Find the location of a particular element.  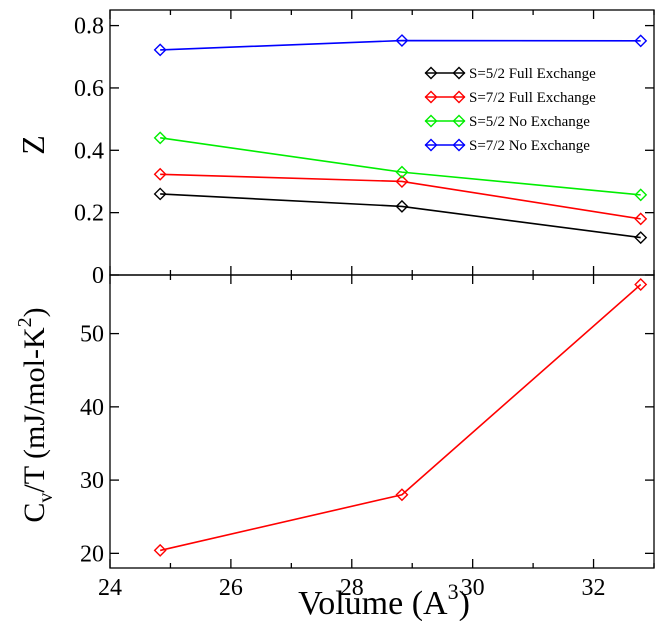

bottom-y-axis-title: Cv/T (mJ/mol-K2) is located at coordinates (35, 414).